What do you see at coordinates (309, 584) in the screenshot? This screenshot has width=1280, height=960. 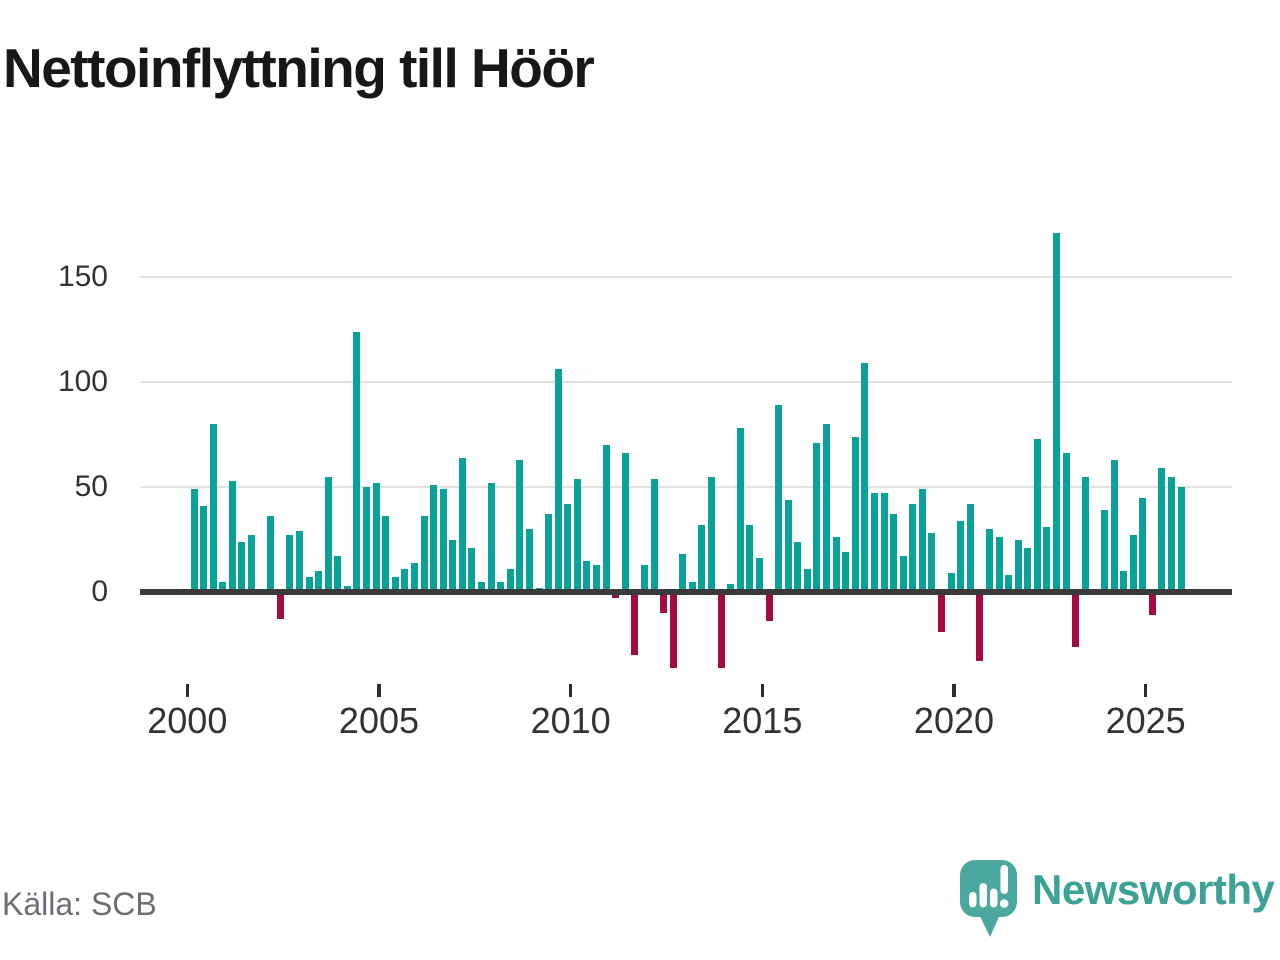 I see `bar-2003Q1` at bounding box center [309, 584].